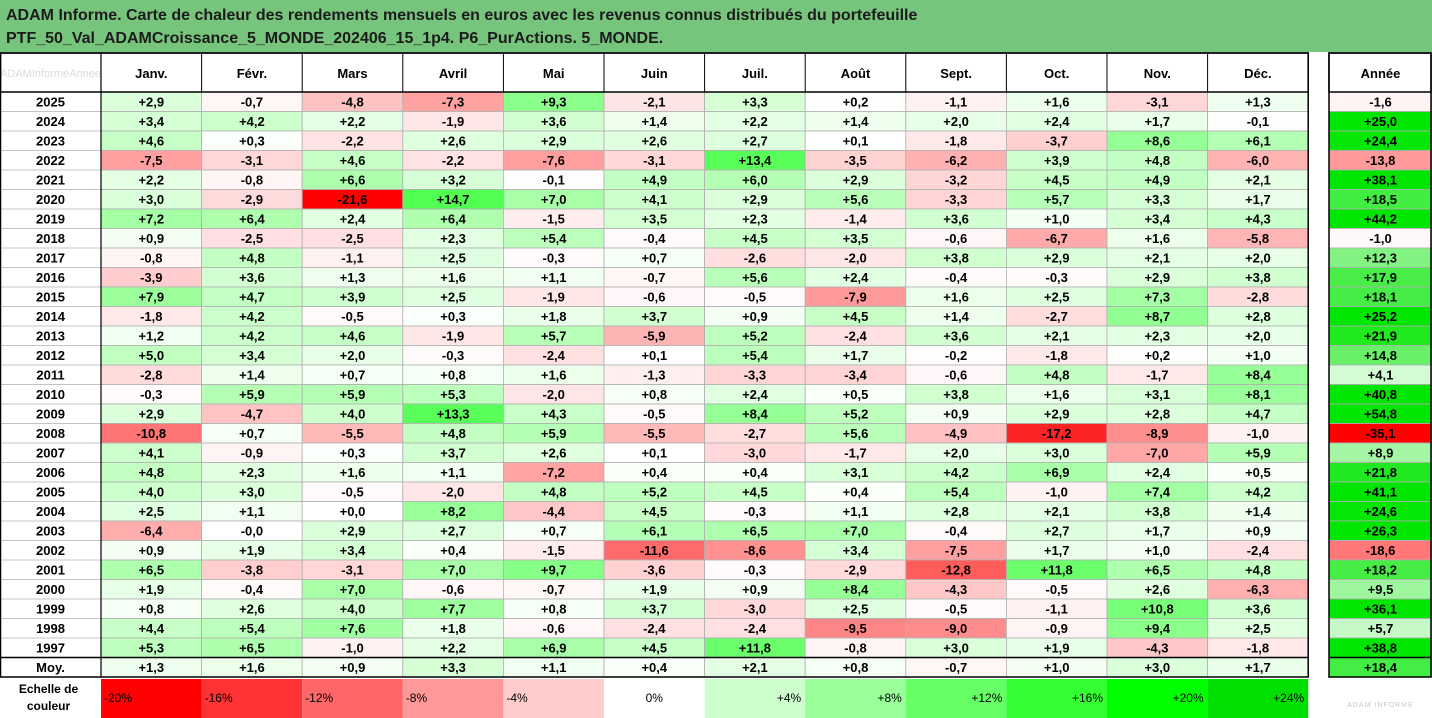 This screenshot has width=1432, height=718. Describe the element at coordinates (553, 589) in the screenshot. I see `cell-value: -0,7` at that location.